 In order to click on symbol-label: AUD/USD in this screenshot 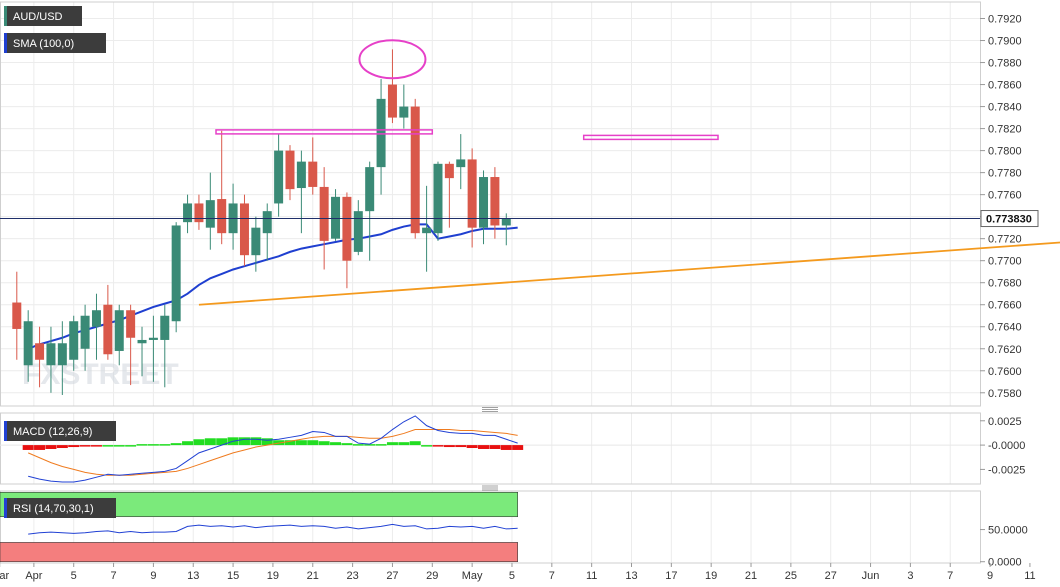, I will do `click(43, 16)`.